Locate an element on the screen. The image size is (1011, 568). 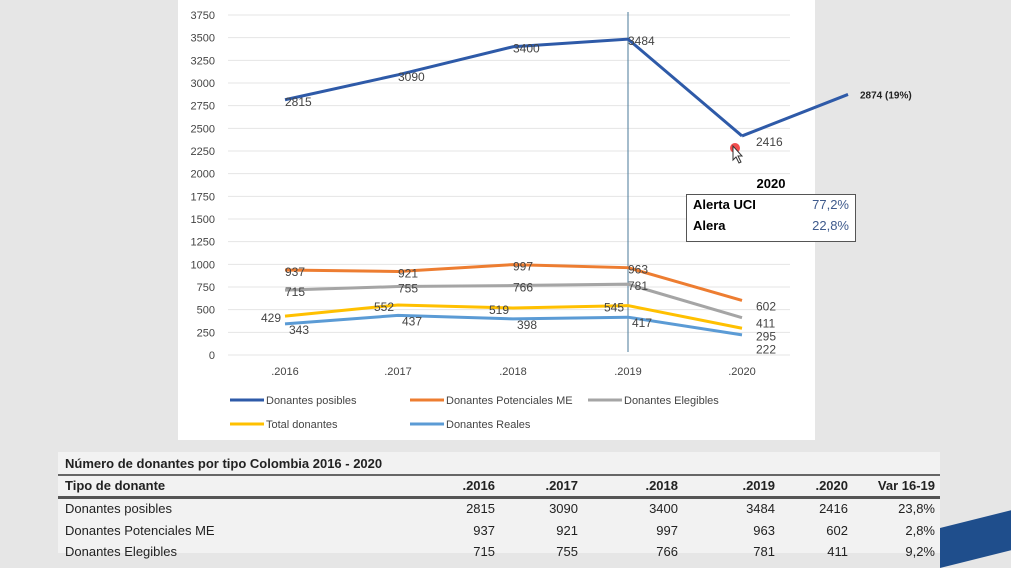
table-cell: 963 is located at coordinates (764, 530).